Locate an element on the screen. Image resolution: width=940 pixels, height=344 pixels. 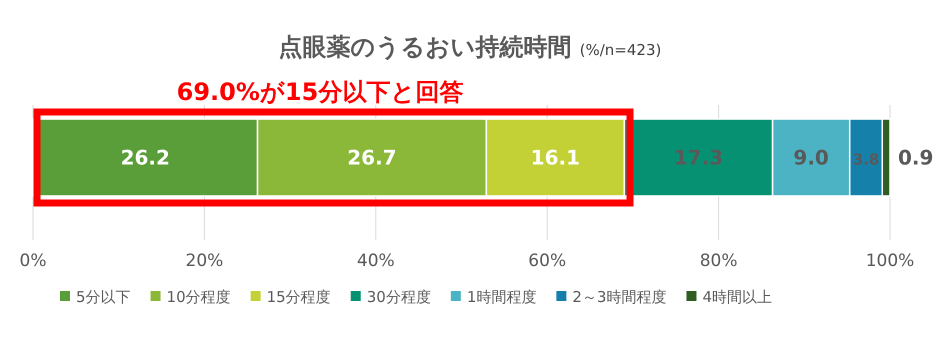
x-tick-label: 60% is located at coordinates (547, 261).